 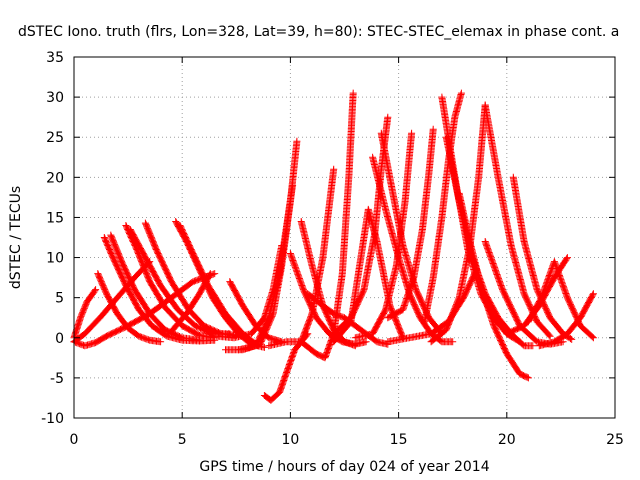 I want to click on y-tick-label: 15, so click(x=55, y=218).